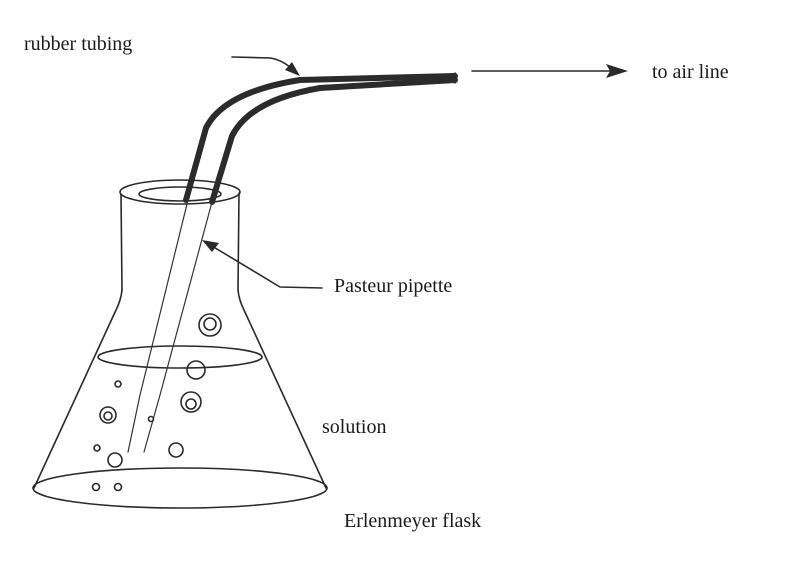 The image size is (788, 568). What do you see at coordinates (164, 297) in the screenshot?
I see `pipette-wall-left` at bounding box center [164, 297].